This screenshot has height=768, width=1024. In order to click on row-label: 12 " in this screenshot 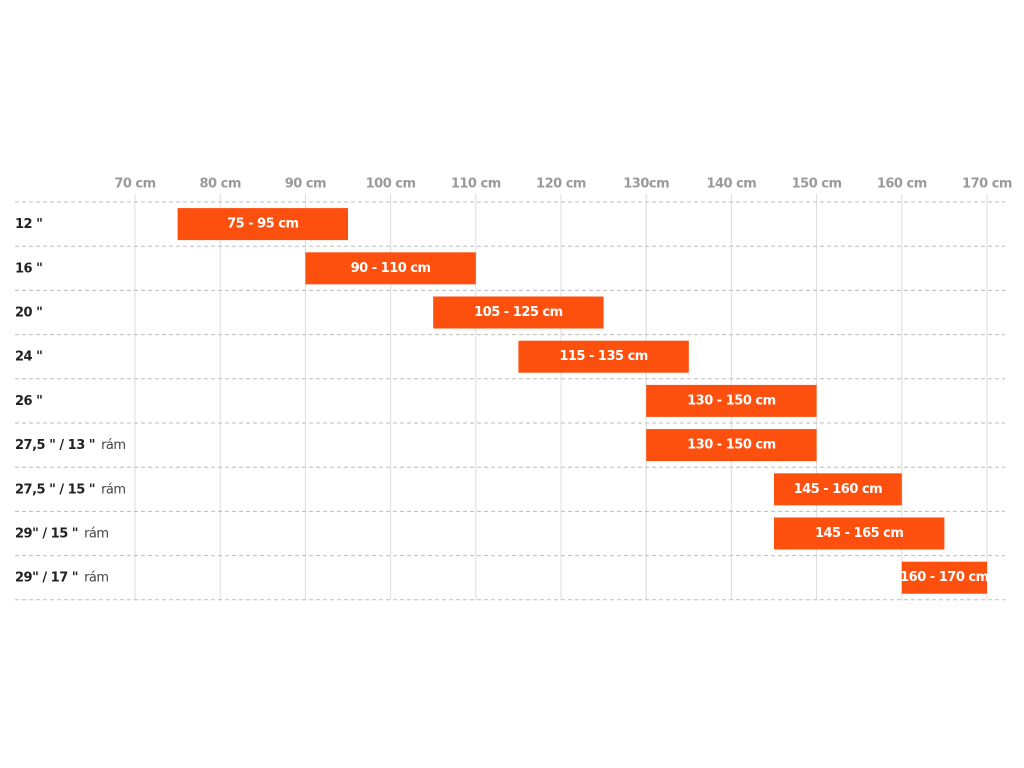, I will do `click(28, 224)`.